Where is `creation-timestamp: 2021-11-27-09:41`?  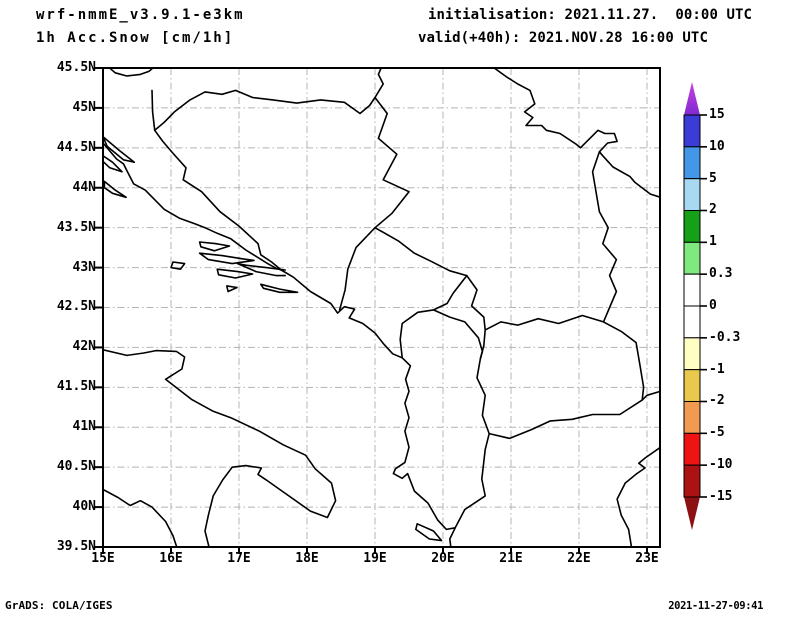
creation-timestamp: 2021-11-27-09:41 is located at coordinates (715, 606).